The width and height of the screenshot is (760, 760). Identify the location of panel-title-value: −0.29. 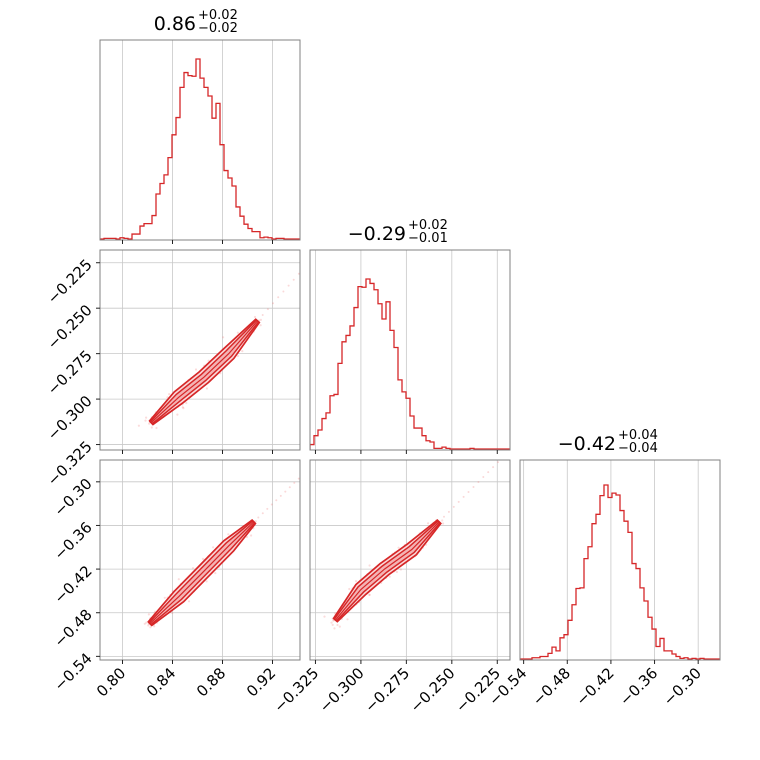
(377, 234).